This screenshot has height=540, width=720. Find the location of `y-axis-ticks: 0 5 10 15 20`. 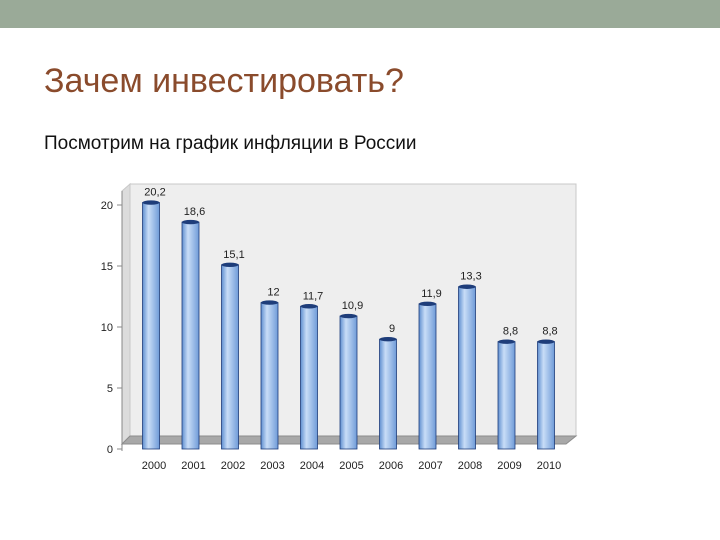

y-axis-ticks: 0 5 10 15 20 is located at coordinates (111, 328).